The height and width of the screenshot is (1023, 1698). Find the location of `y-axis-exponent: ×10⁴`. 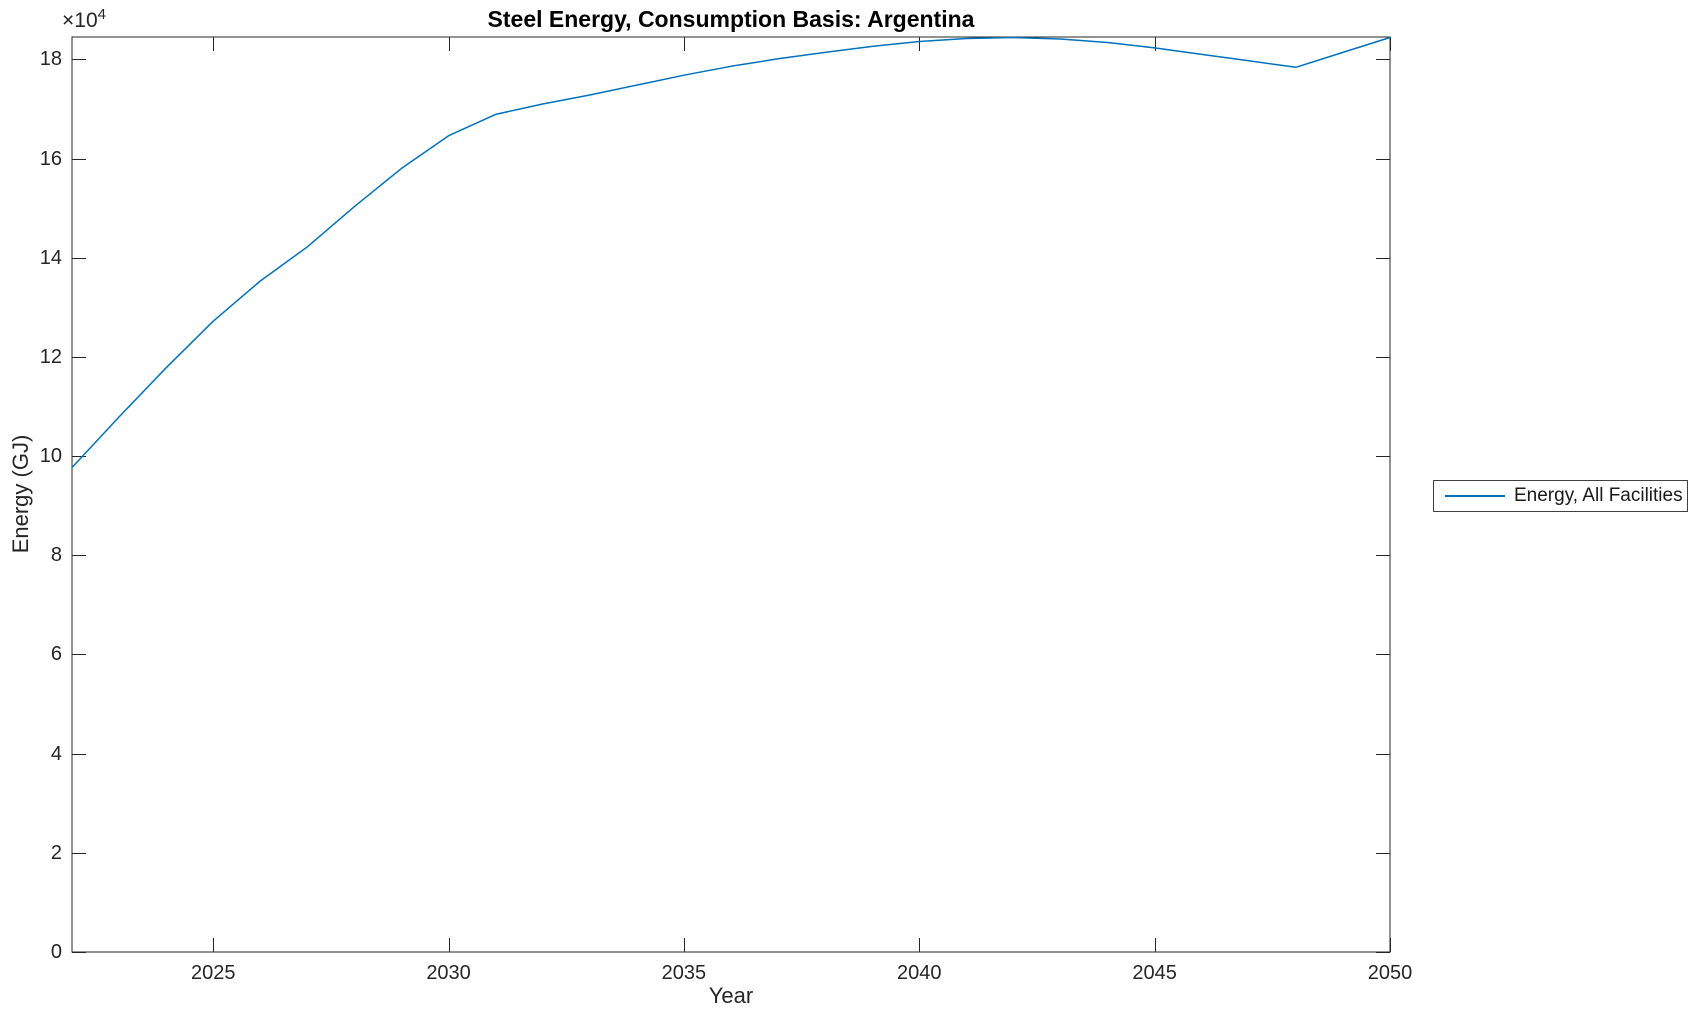

y-axis-exponent: ×10⁴ is located at coordinates (84, 19).